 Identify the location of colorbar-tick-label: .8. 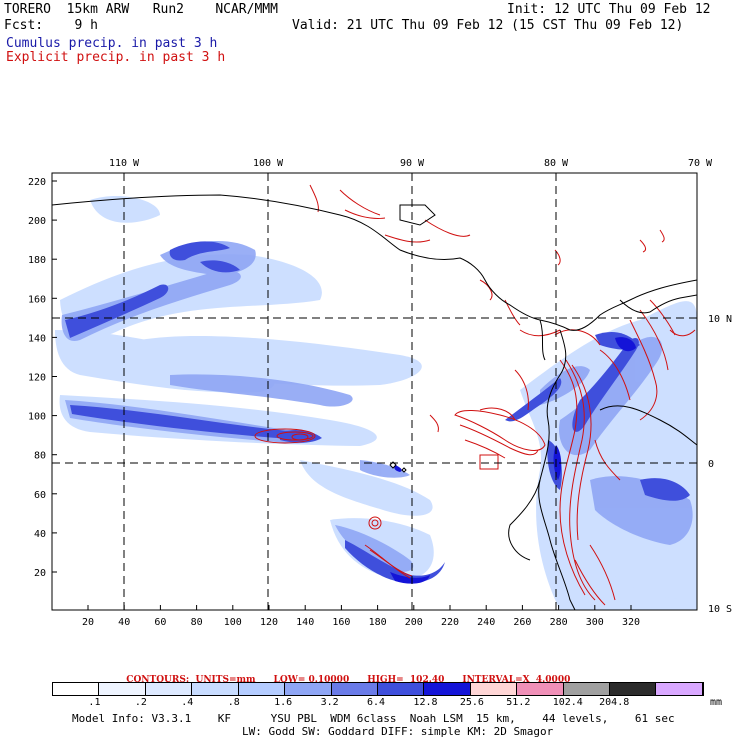
(233, 702).